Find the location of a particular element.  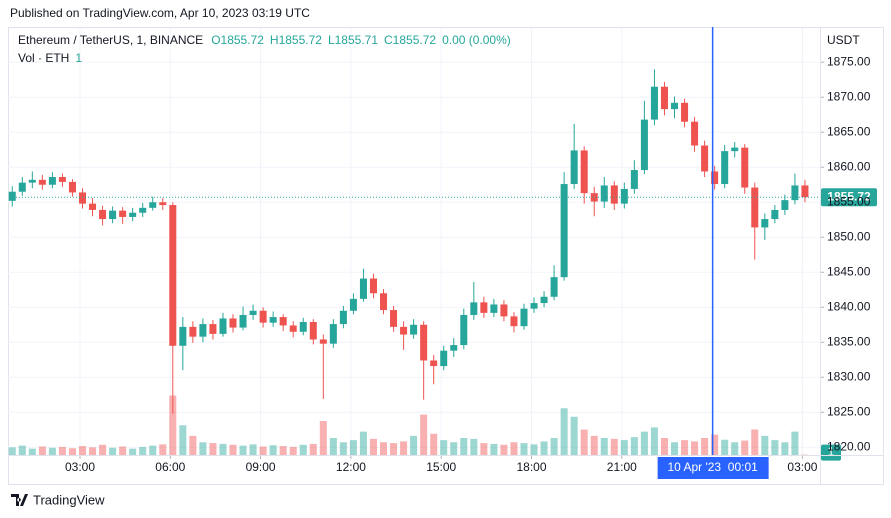

y-tick-label: 1860.00 is located at coordinates (849, 166).